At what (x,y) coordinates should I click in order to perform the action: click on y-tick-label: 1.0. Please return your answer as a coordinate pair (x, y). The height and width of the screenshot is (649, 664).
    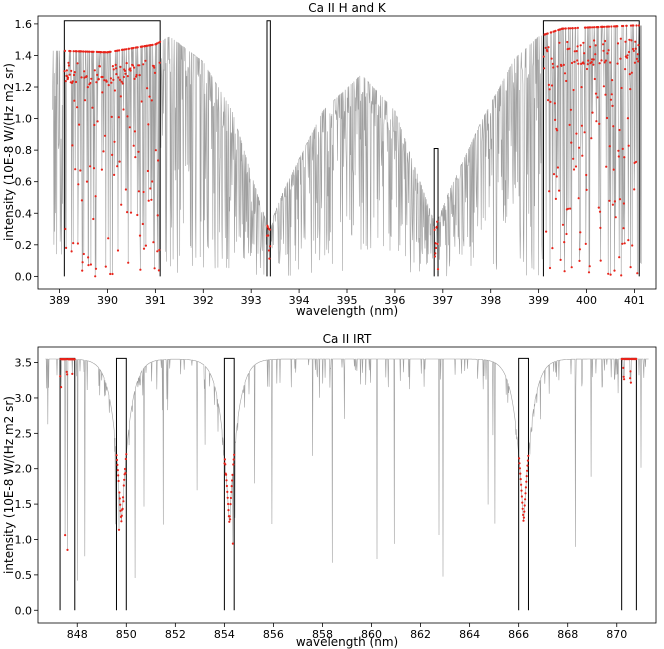
    Looking at the image, I should click on (24, 119).